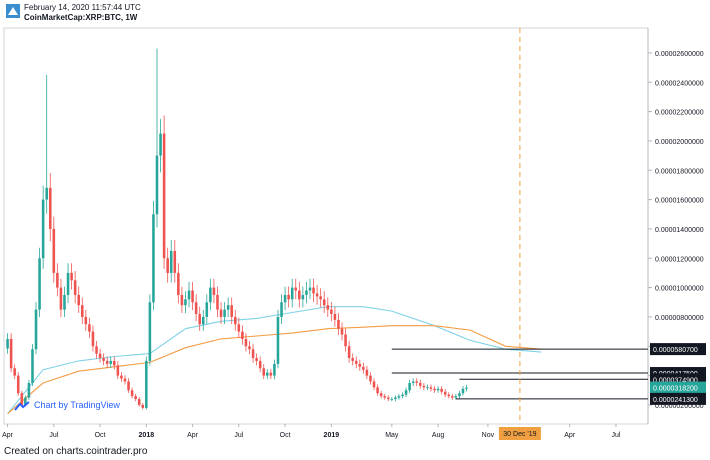 This screenshot has width=710, height=460. Describe the element at coordinates (13, 11) in the screenshot. I see `coin-logo-icon` at that location.